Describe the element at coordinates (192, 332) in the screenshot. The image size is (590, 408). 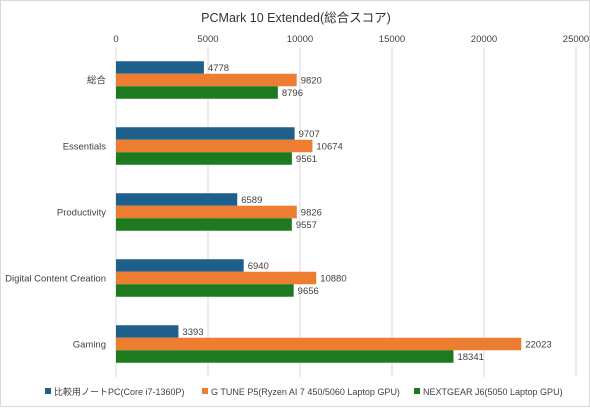
I see `data-label: 3393` at that location.